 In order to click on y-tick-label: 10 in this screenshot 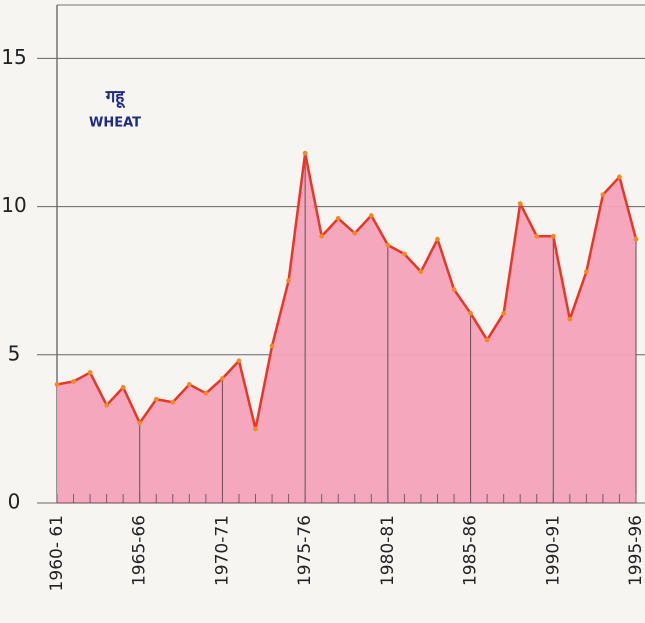, I will do `click(13, 205)`.